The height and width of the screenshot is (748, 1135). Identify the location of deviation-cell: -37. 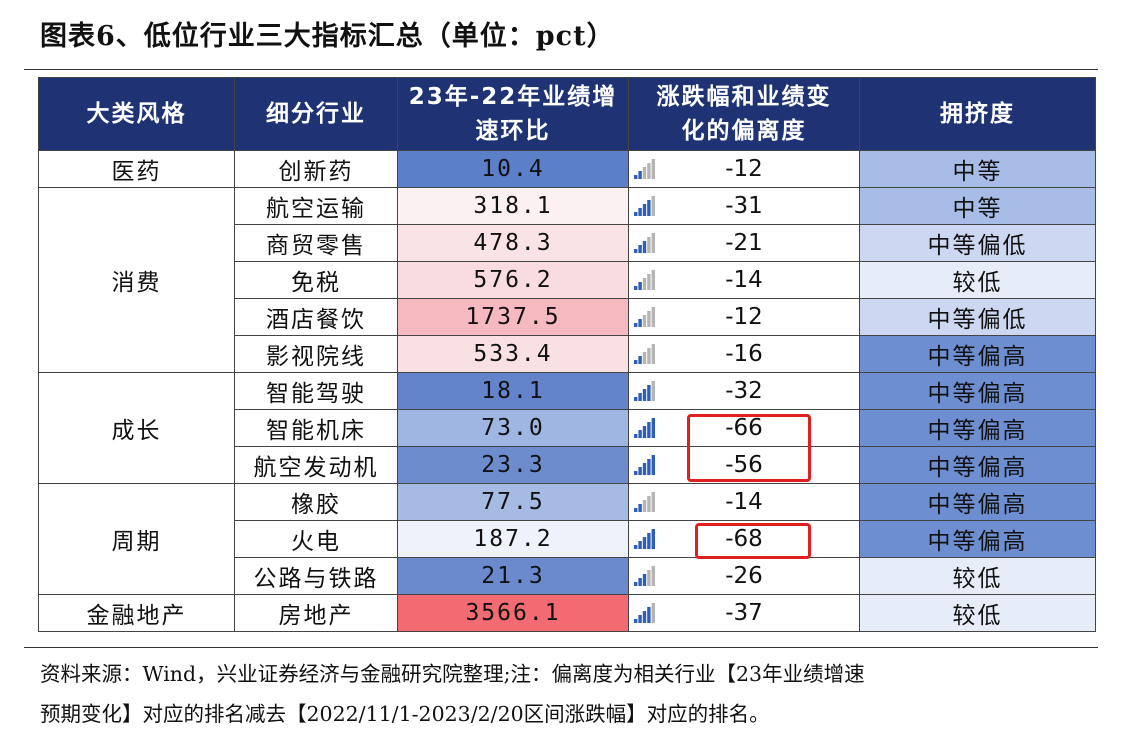
(744, 613).